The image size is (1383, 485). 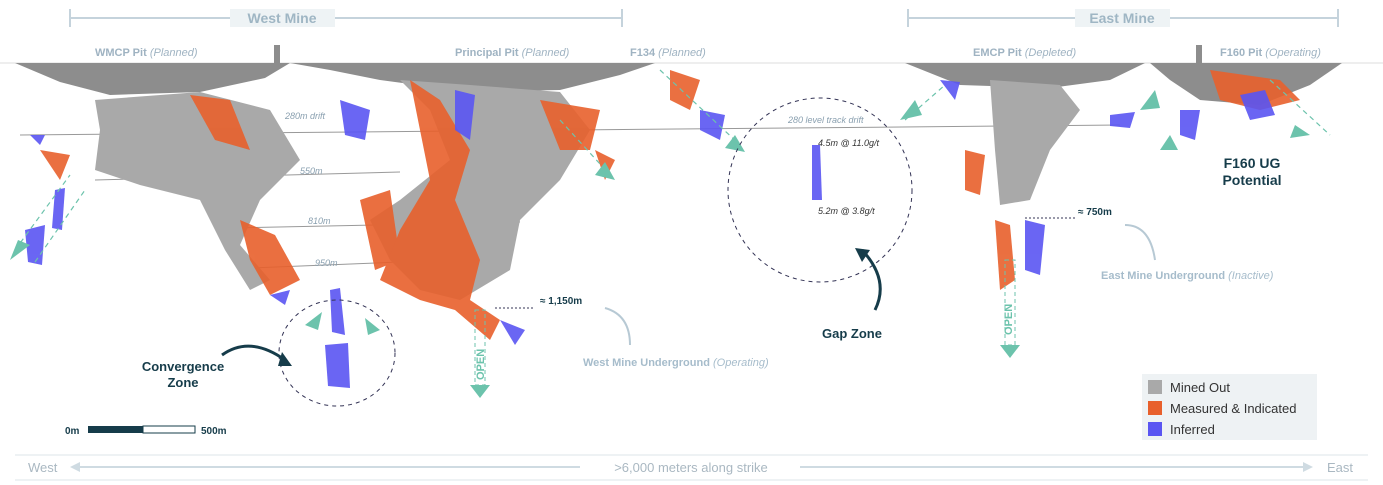 I want to click on strike-label: West, so click(x=43, y=467).